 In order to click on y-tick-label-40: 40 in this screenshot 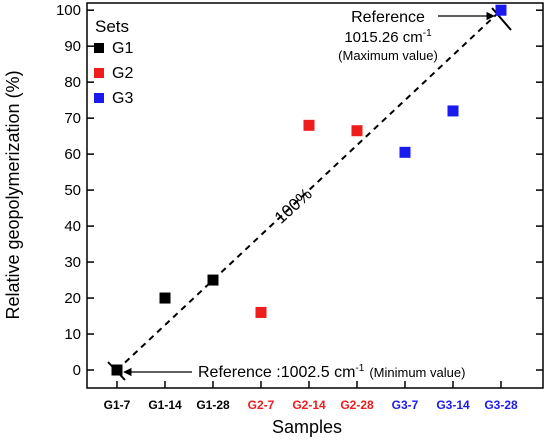, I will do `click(72, 226)`.